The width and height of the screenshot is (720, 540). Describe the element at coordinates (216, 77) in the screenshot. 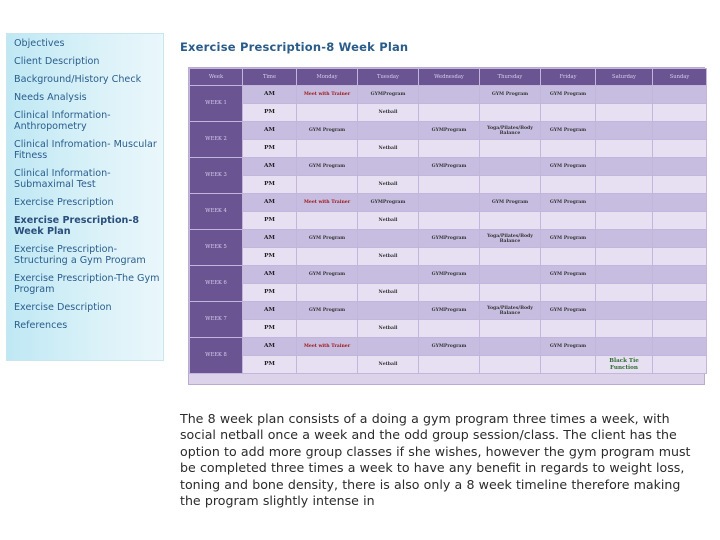

I see `column-header: Week` at that location.